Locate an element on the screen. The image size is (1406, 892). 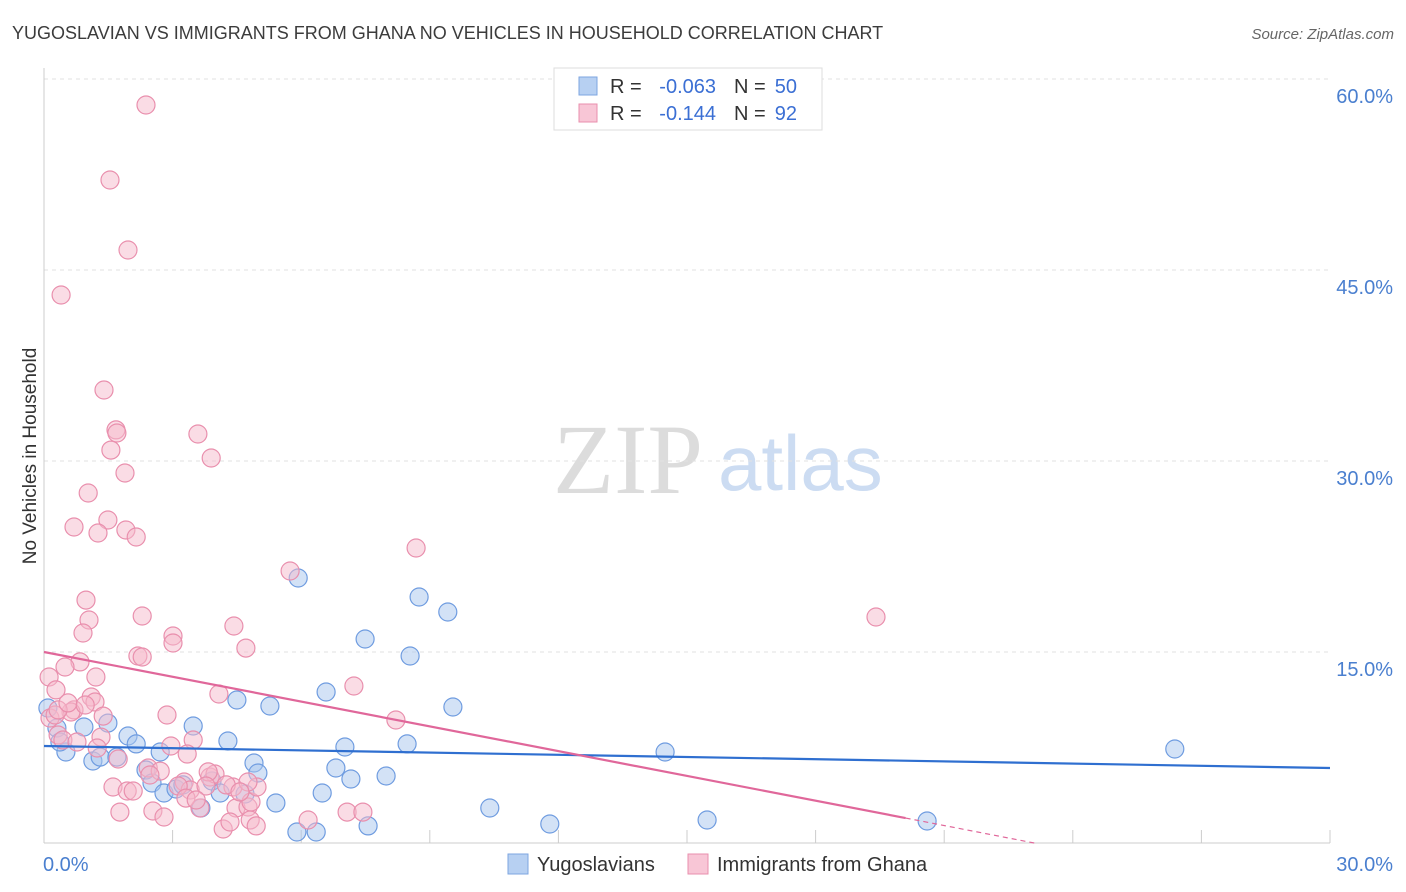
y-axis-title: No Vehicles in Household is located at coordinates (30, 456).